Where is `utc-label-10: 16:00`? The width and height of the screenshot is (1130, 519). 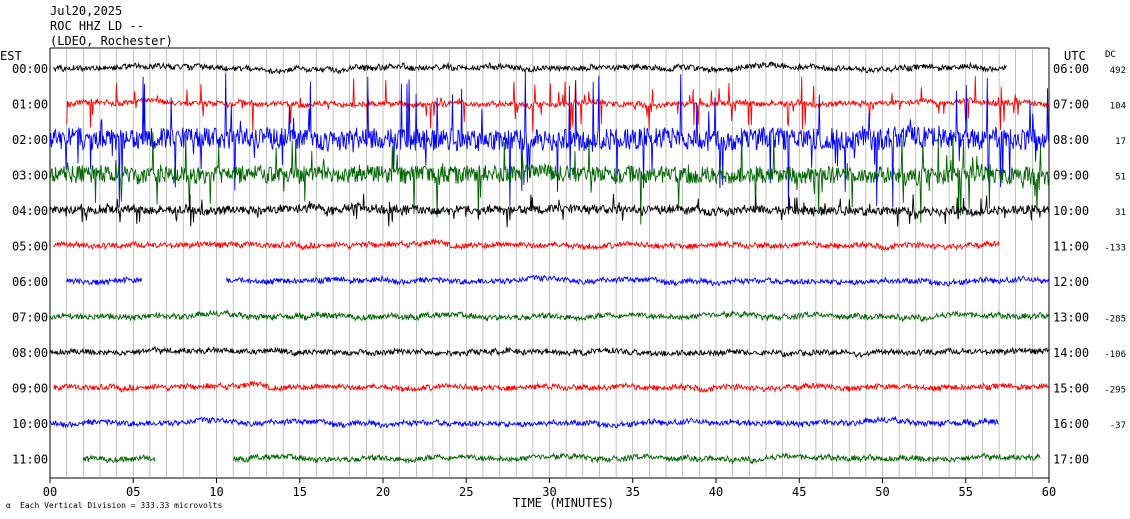
utc-label-10: 16:00 is located at coordinates (1071, 424).